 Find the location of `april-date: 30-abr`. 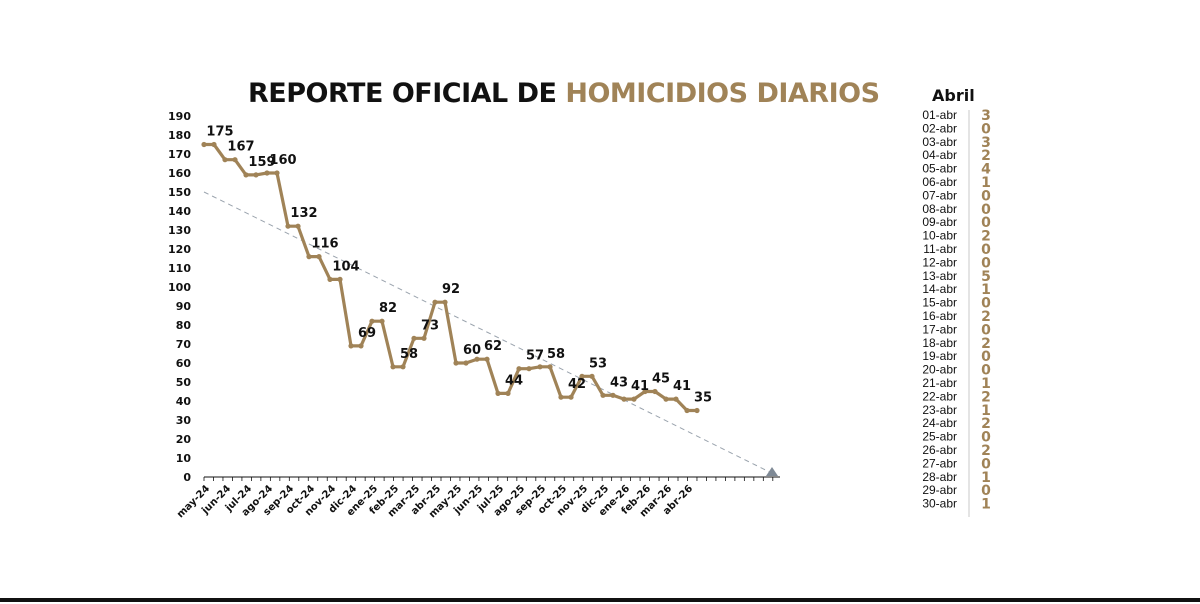

april-date: 30-abr is located at coordinates (939, 504).